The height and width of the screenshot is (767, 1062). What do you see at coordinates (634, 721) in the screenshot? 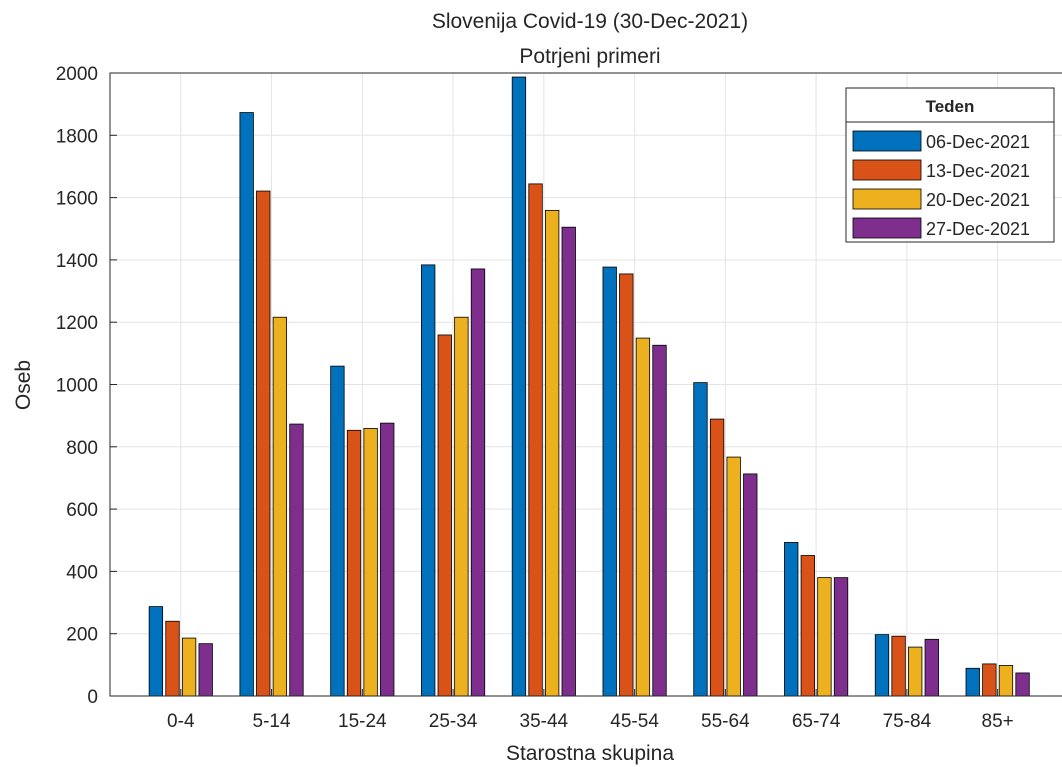
I see `x-tick-label: 45-54` at bounding box center [634, 721].